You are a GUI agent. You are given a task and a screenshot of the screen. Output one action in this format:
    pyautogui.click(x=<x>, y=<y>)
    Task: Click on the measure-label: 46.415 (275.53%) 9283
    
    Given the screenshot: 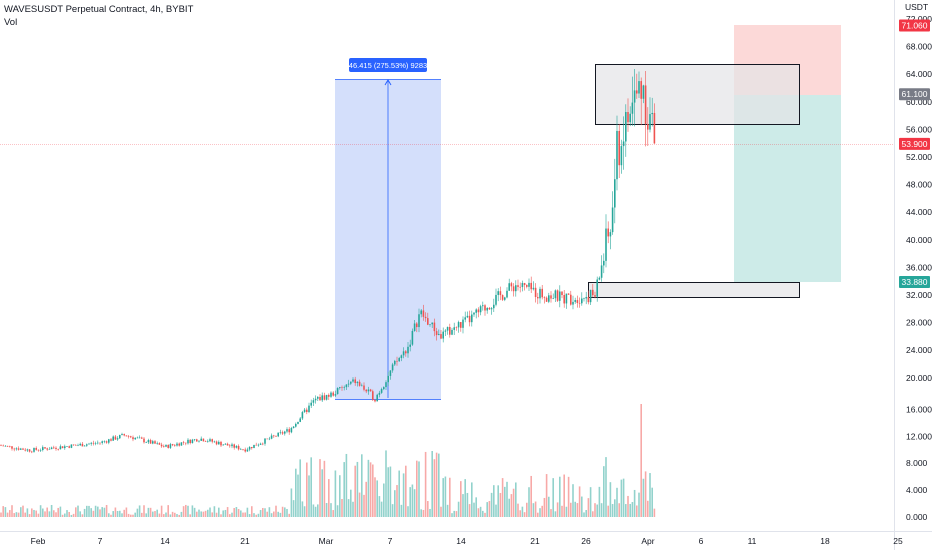 What is the action you would take?
    pyautogui.click(x=388, y=65)
    